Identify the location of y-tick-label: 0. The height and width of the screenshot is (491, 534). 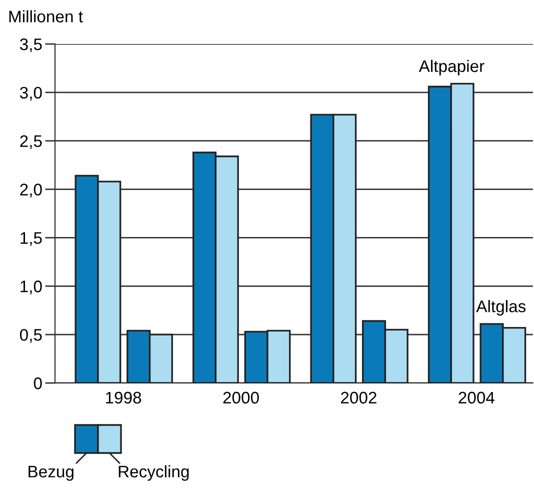
(38, 383).